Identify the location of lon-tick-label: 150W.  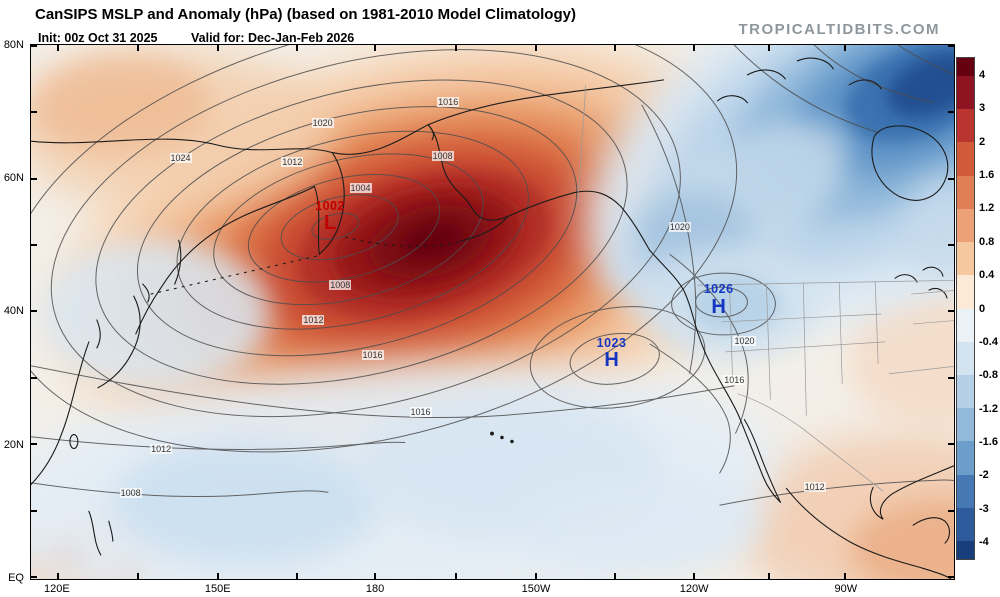
(536, 589).